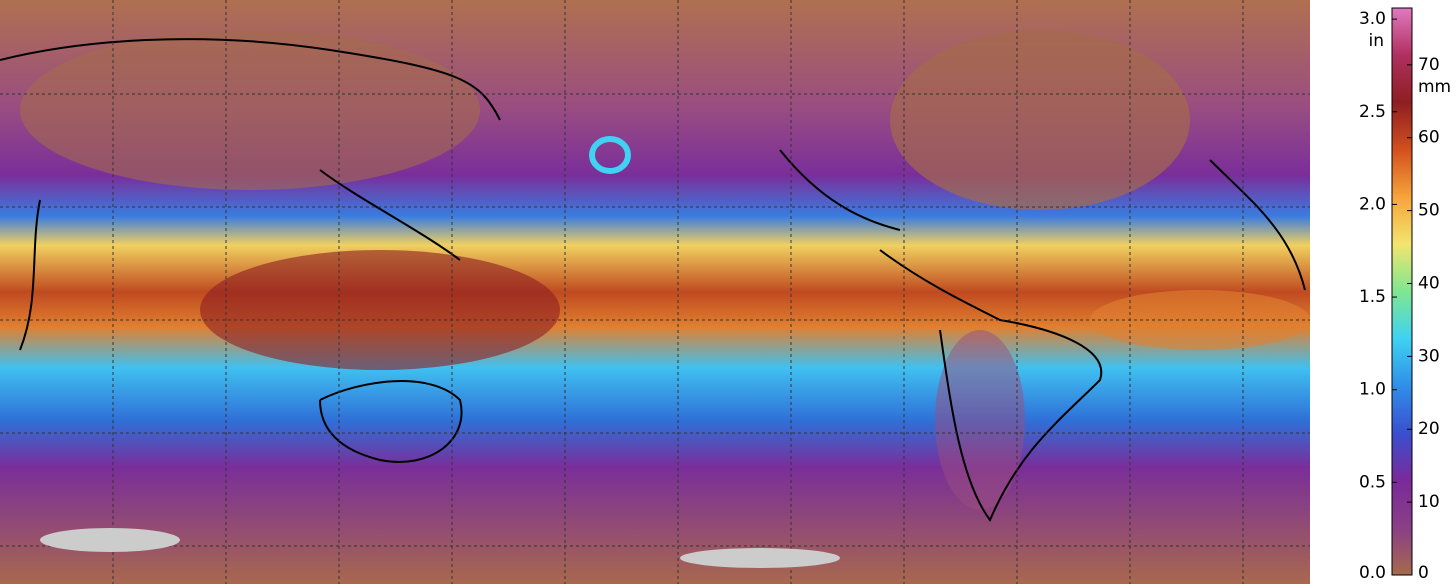  What do you see at coordinates (1429, 429) in the screenshot?
I see `tick-label: 20` at bounding box center [1429, 429].